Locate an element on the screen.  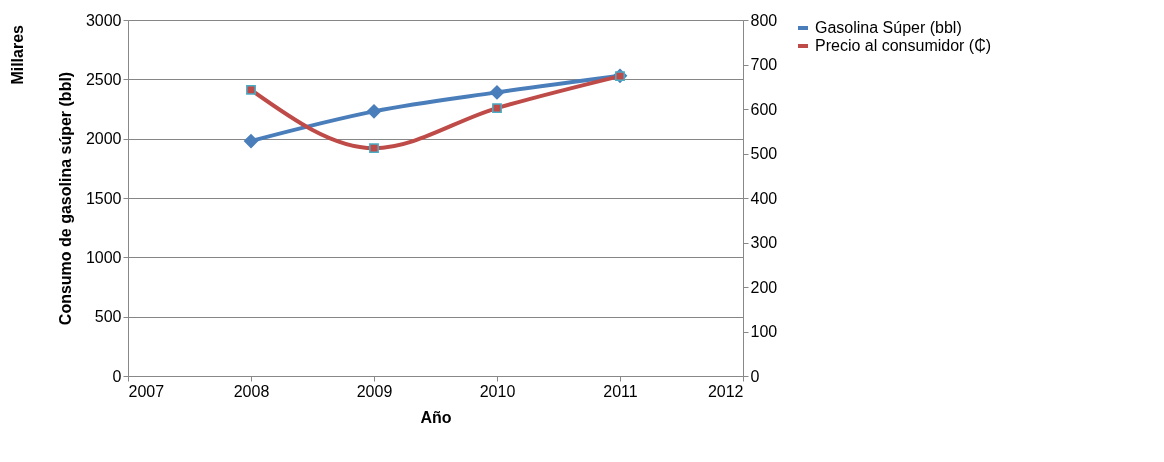
y2-tick-label: 600 is located at coordinates (764, 109).